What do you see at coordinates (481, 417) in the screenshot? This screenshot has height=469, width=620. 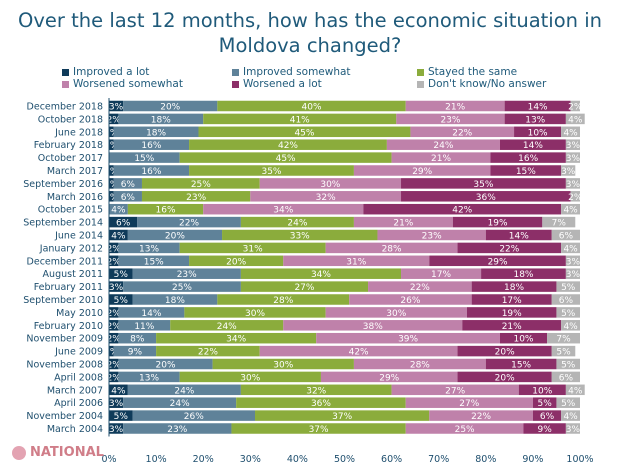 I see `data-label: 22%` at bounding box center [481, 417].